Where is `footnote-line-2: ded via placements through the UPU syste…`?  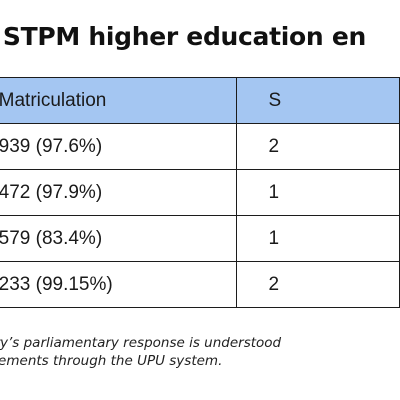
footnote-line-2: ded via placements through the UPU syste… is located at coordinates (111, 361).